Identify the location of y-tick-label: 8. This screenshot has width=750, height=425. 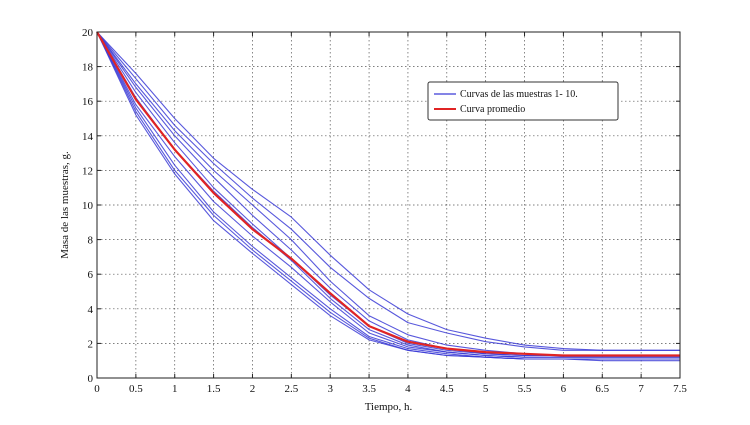
(91, 241).